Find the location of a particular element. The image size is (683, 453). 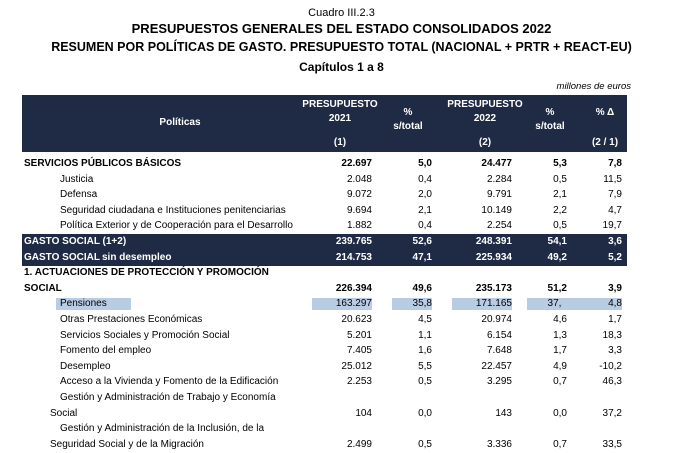

cell-value: 2,0 is located at coordinates (425, 195).